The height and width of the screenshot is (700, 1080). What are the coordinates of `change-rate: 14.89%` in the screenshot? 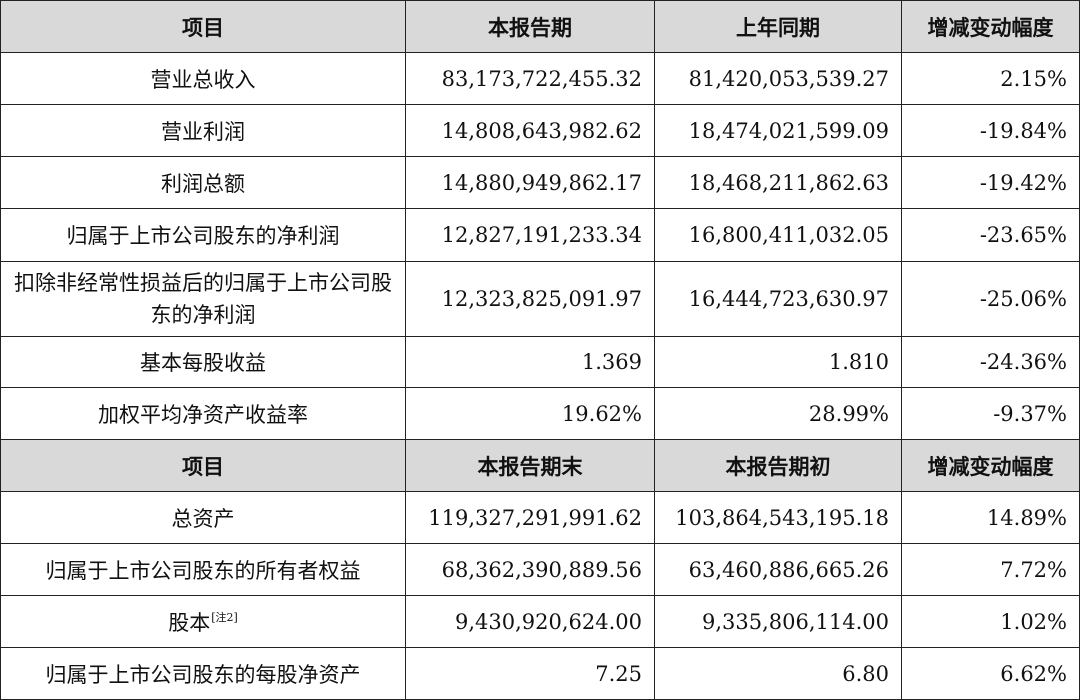 It's located at (990, 517).